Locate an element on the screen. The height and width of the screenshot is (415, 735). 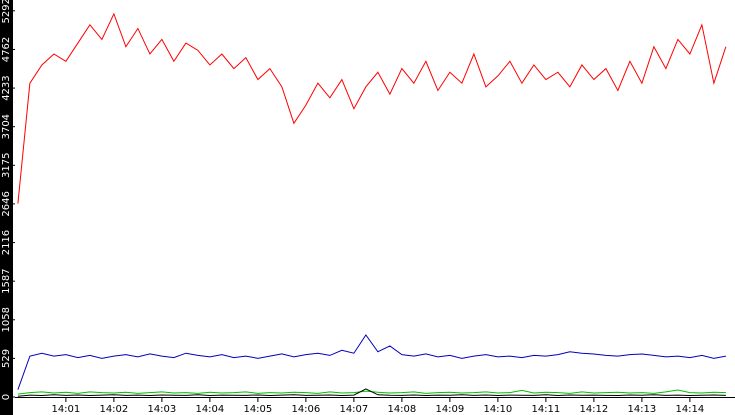
y-axis-strip is located at coordinates (6, 207).